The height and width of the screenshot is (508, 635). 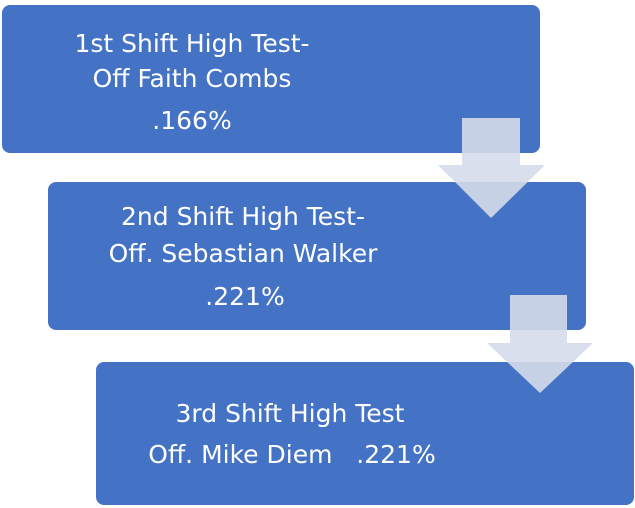 I want to click on step-text: Off Faith Combs, so click(x=192, y=78).